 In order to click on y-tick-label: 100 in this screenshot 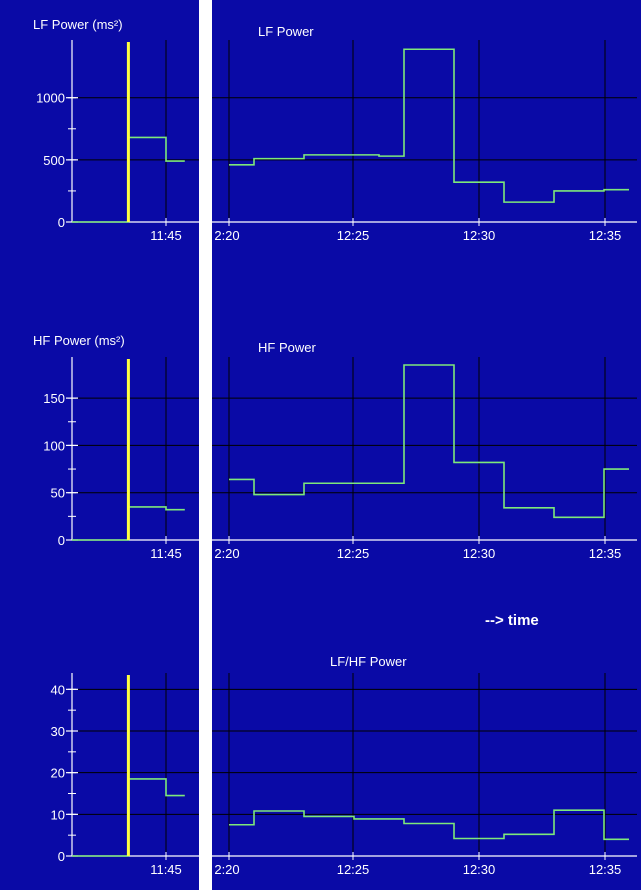, I will do `click(54, 445)`.